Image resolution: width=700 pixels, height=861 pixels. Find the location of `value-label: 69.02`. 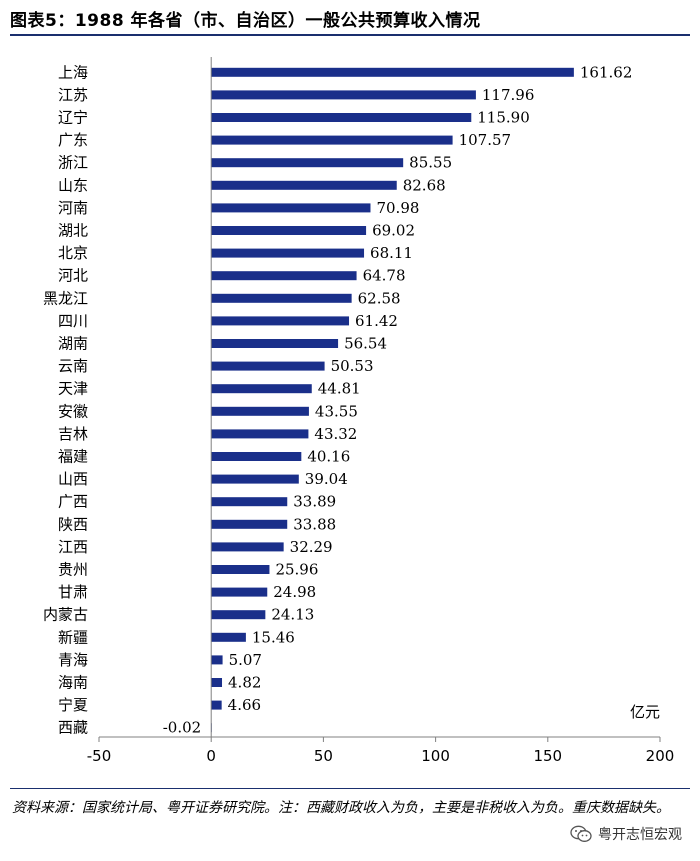

value-label: 69.02 is located at coordinates (393, 231).